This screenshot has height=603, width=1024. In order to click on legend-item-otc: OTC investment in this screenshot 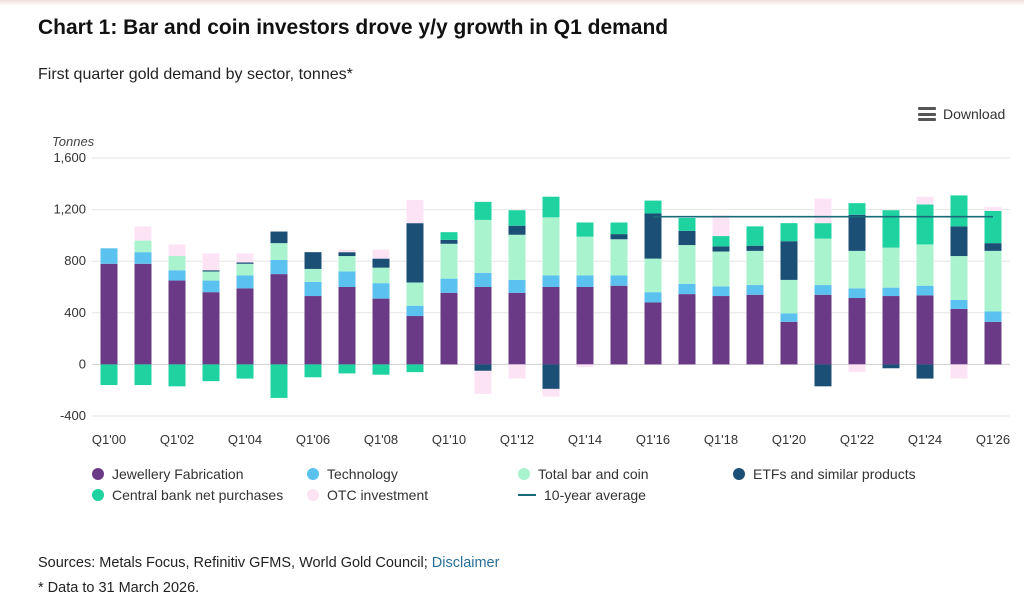, I will do `click(367, 495)`.